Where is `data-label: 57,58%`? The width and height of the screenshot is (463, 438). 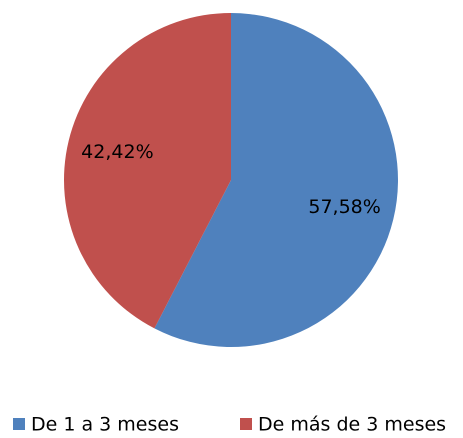 data-label: 57,58% is located at coordinates (344, 207).